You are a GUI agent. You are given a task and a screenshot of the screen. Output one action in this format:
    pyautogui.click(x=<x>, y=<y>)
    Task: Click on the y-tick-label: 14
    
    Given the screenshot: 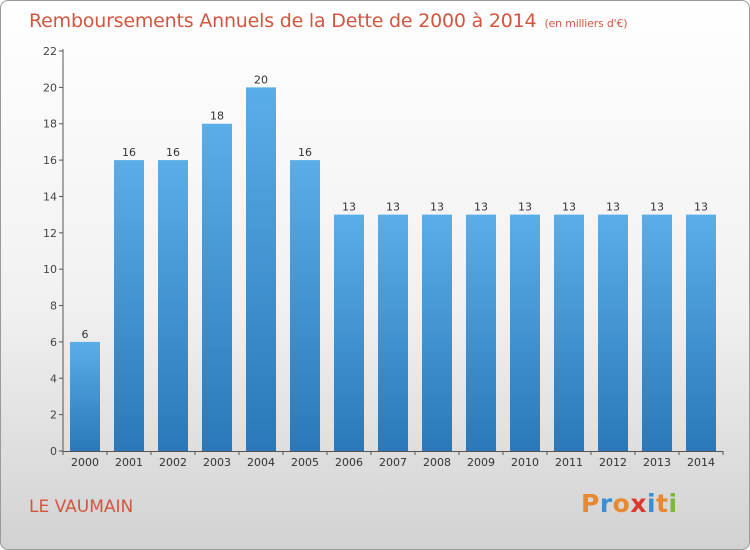 What is the action you would take?
    pyautogui.click(x=50, y=196)
    